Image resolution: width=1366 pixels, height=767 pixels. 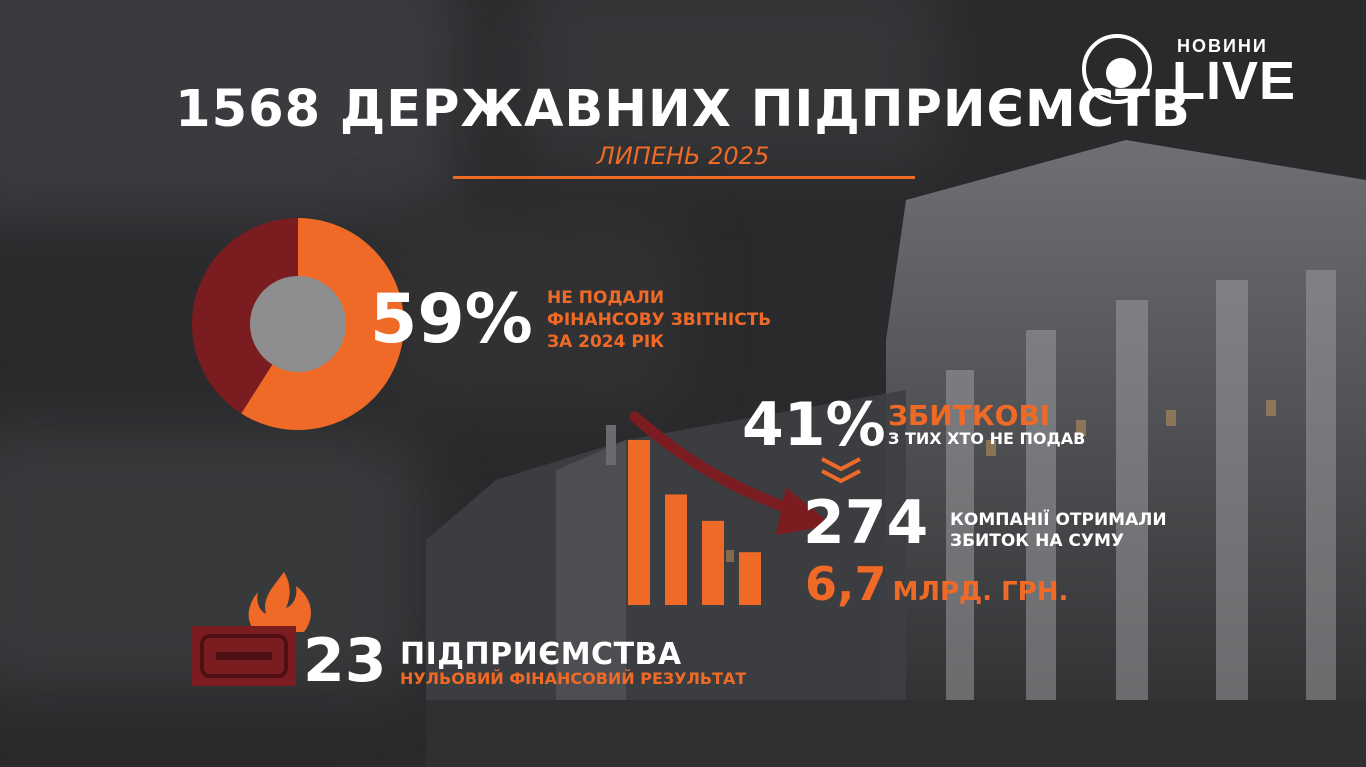 I want to click on stat-59-value: 59%, so click(x=451, y=319).